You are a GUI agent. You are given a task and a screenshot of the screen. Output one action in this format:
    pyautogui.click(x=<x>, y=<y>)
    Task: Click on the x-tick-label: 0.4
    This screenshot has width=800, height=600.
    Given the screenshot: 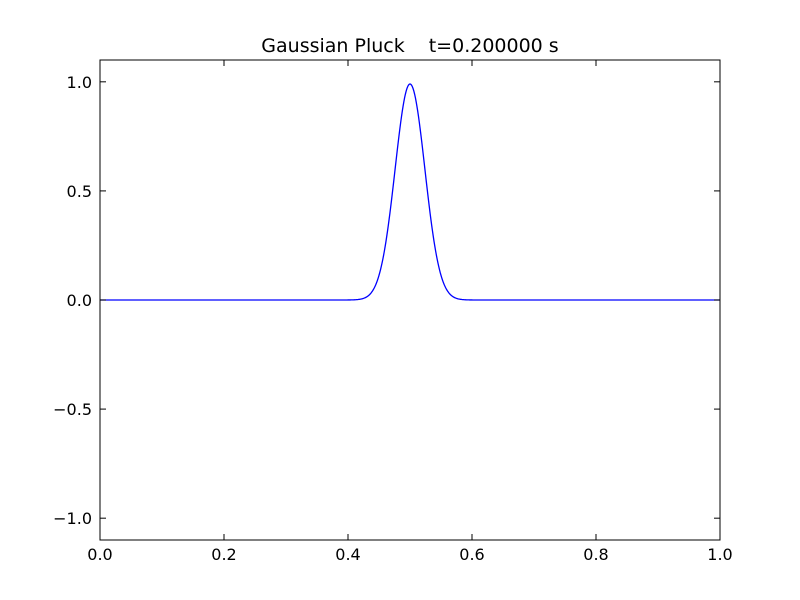 What is the action you would take?
    pyautogui.click(x=347, y=554)
    